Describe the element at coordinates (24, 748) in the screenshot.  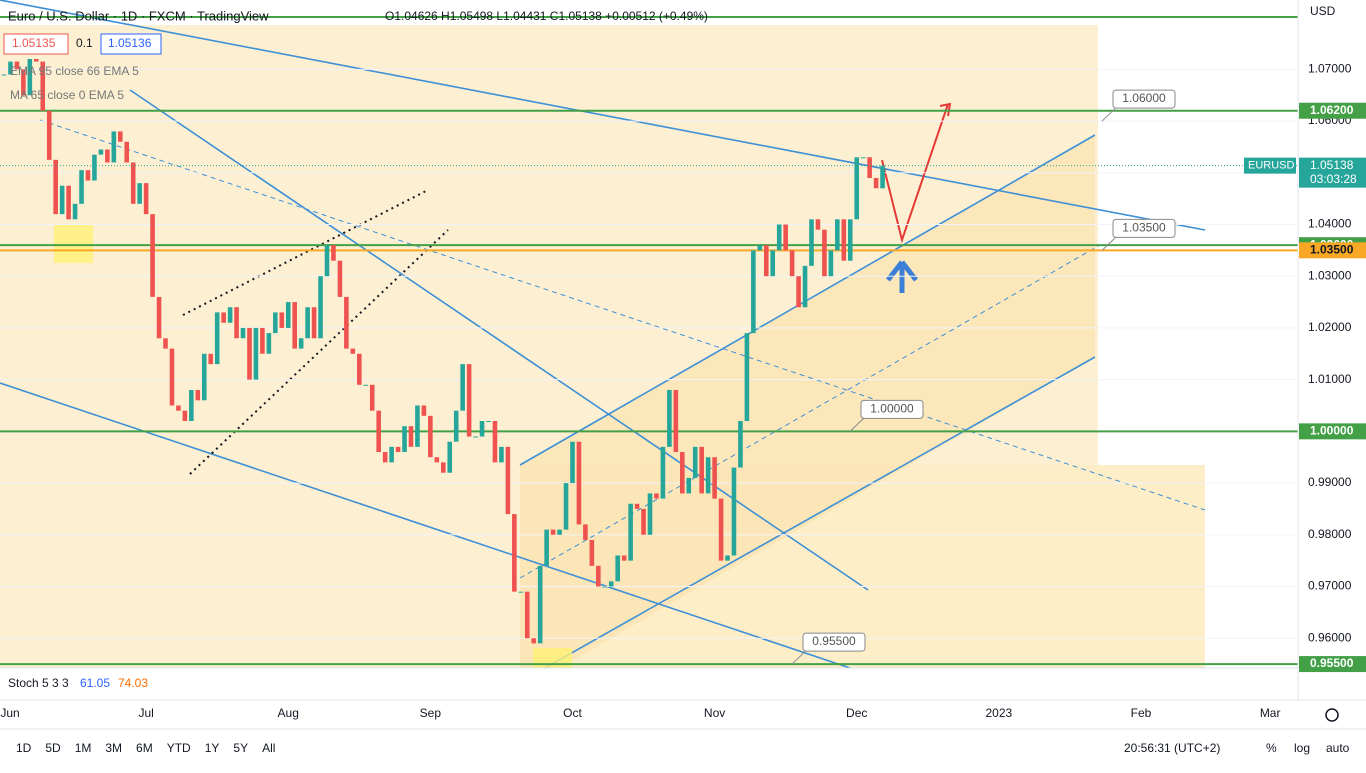
I see `range-button: 1D` at that location.